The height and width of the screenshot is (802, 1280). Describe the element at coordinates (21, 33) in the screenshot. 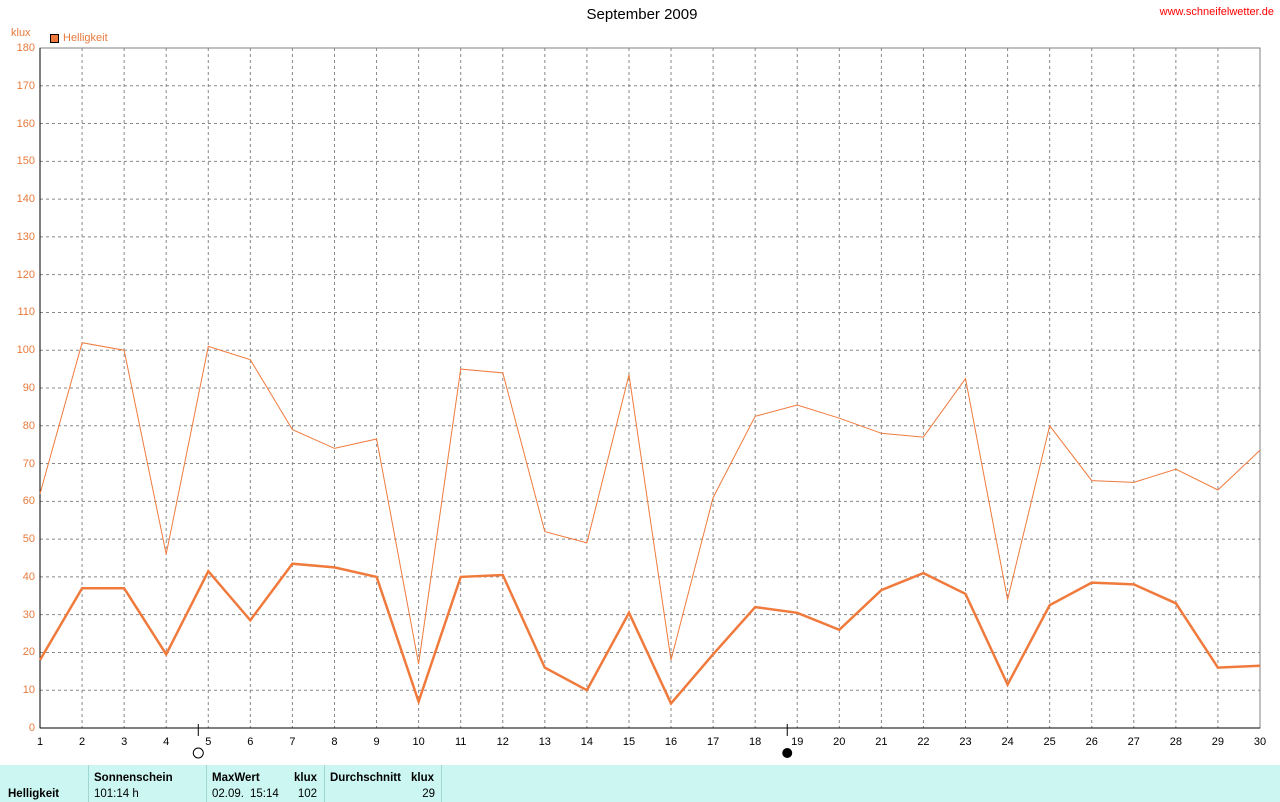

I see `y-axis-unit: klux` at that location.